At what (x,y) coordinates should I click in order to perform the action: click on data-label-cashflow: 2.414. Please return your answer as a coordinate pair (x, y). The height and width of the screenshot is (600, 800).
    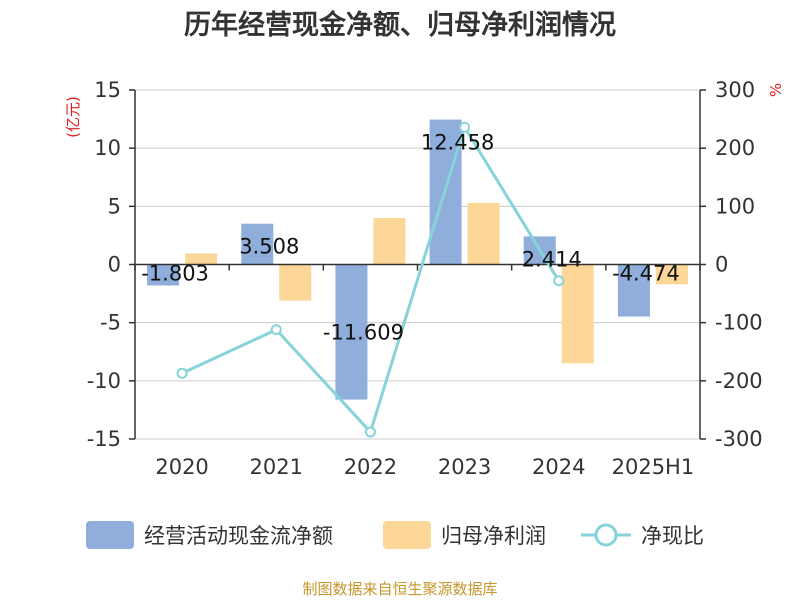
    Looking at the image, I should click on (552, 259).